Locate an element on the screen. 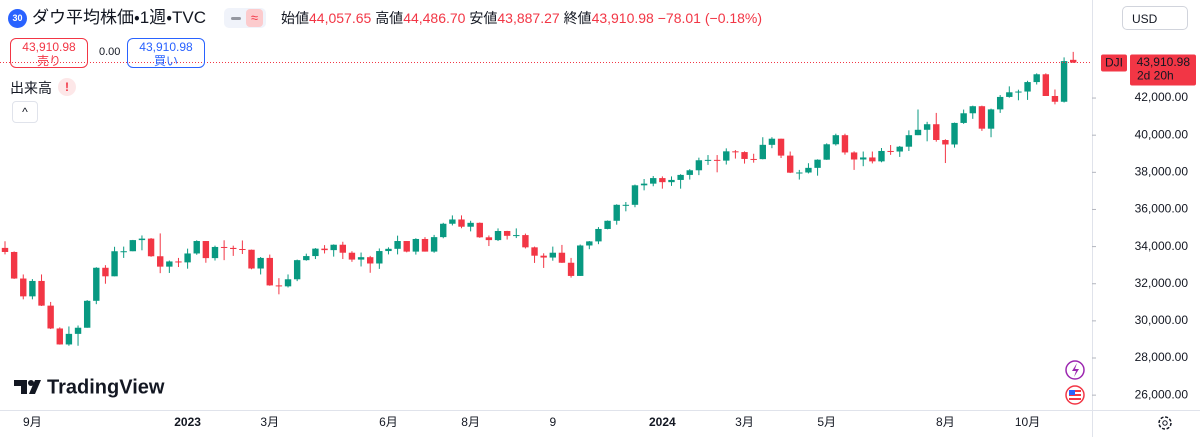  x-tick-label: 2023 is located at coordinates (187, 422).